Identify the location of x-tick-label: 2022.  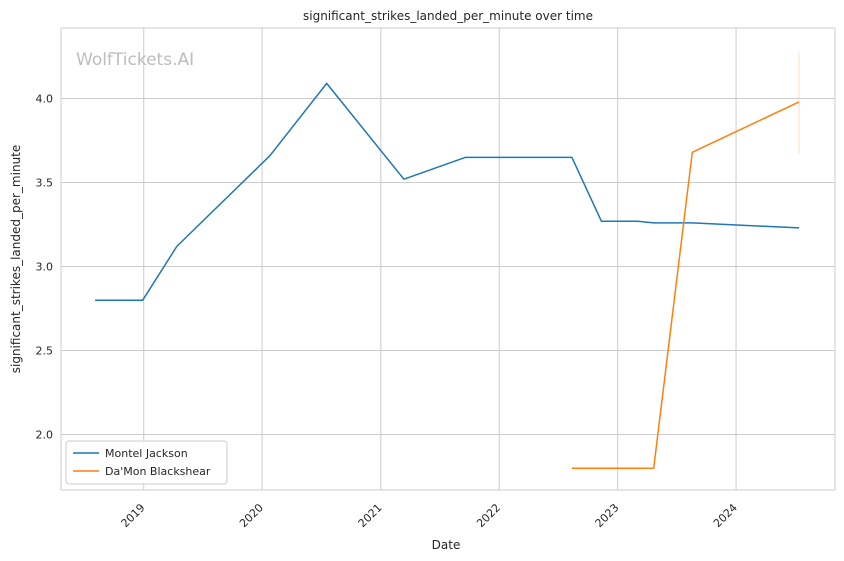
(488, 515).